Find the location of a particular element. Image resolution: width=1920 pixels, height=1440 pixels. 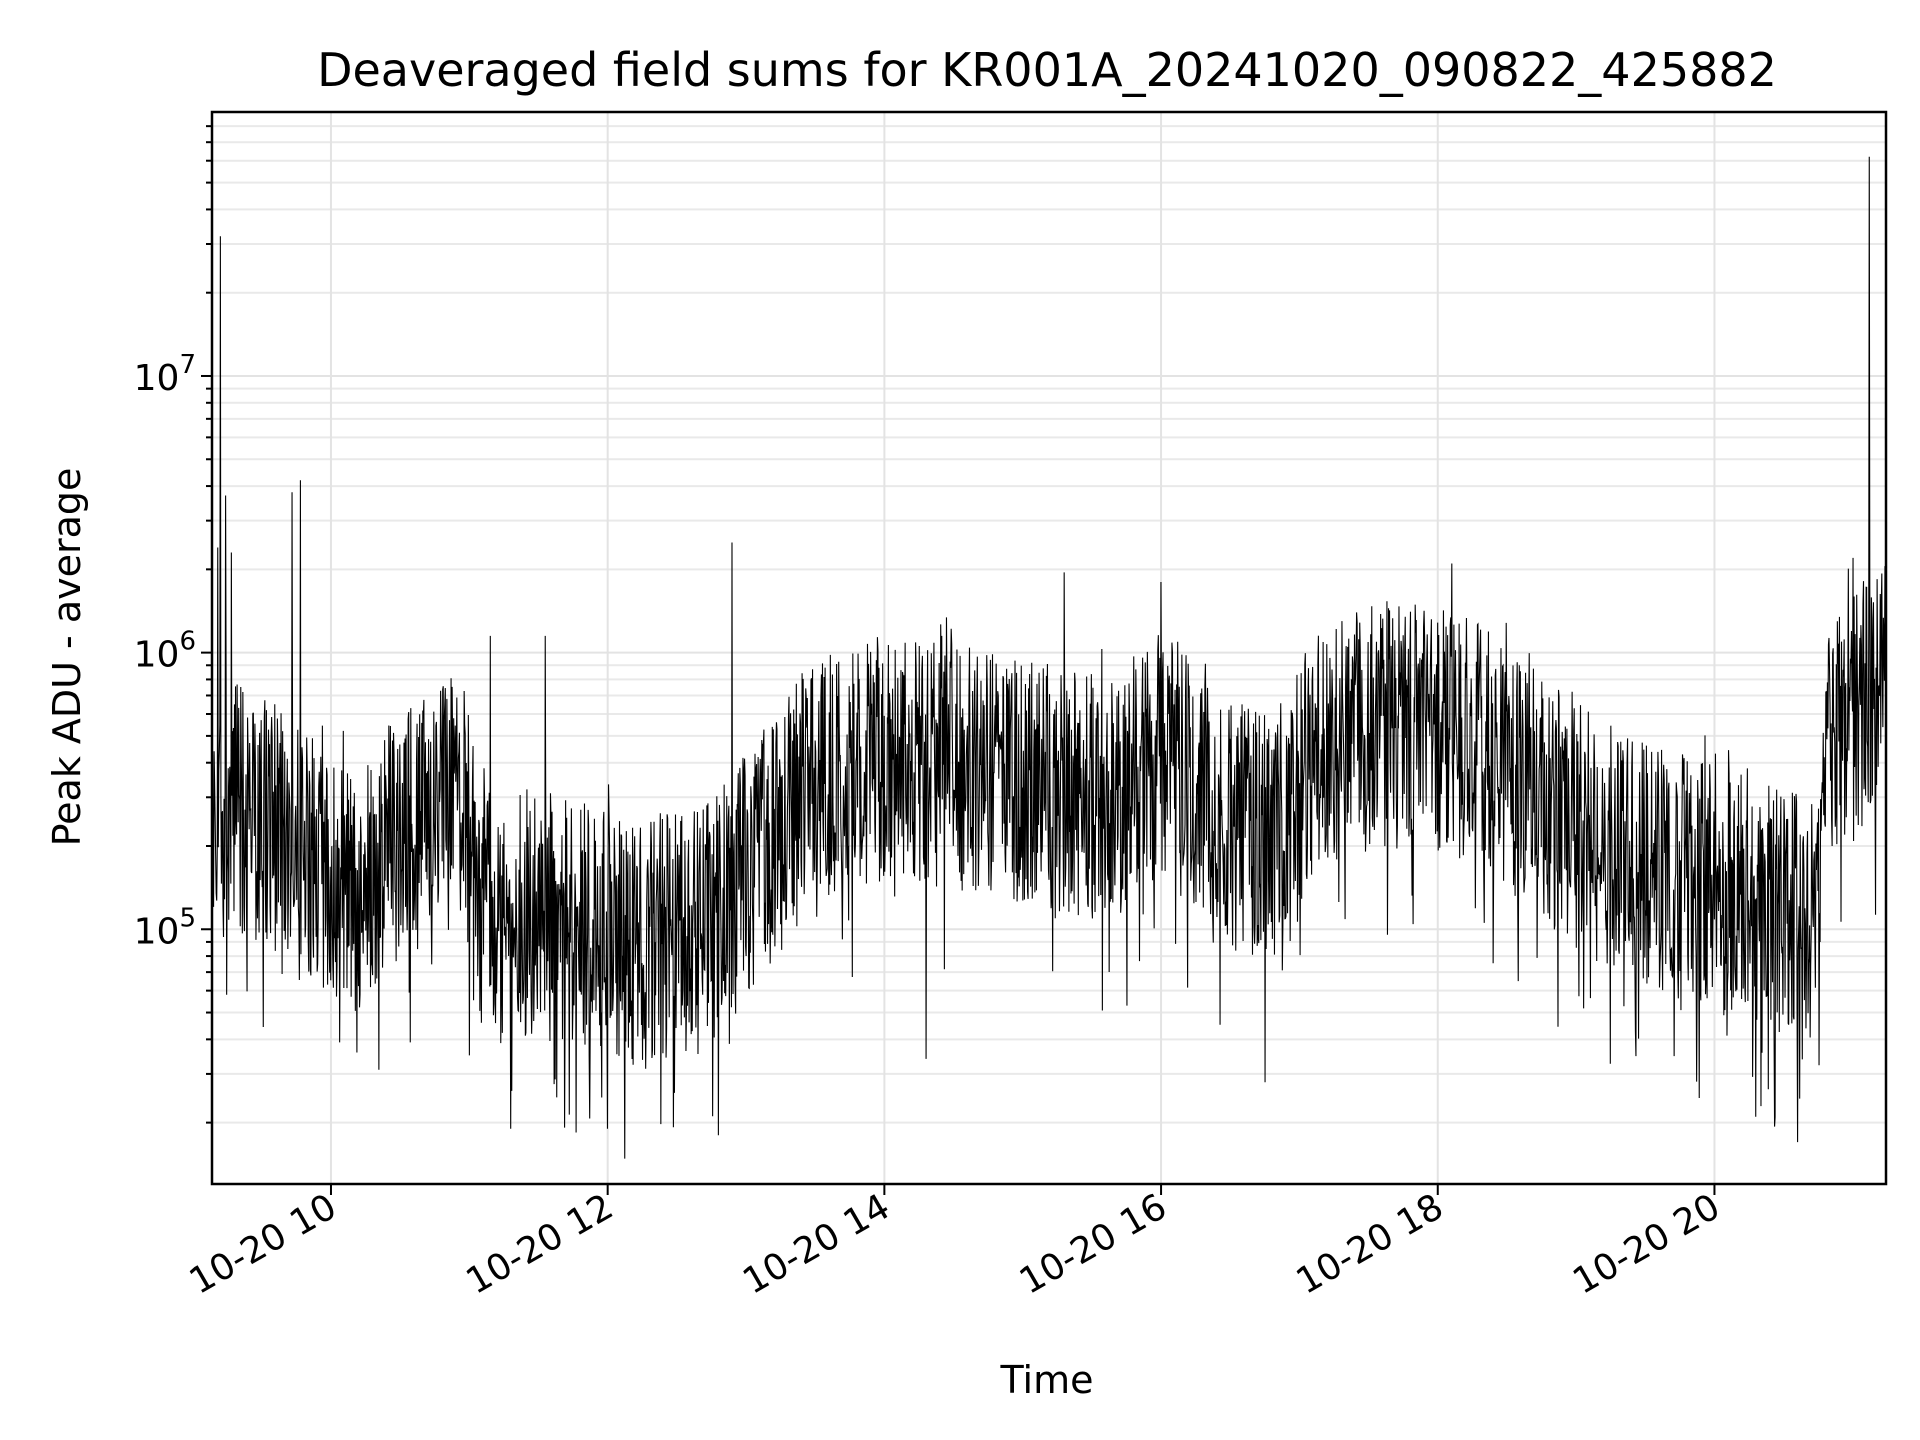

x-axis-label: Time is located at coordinates (1047, 1380).